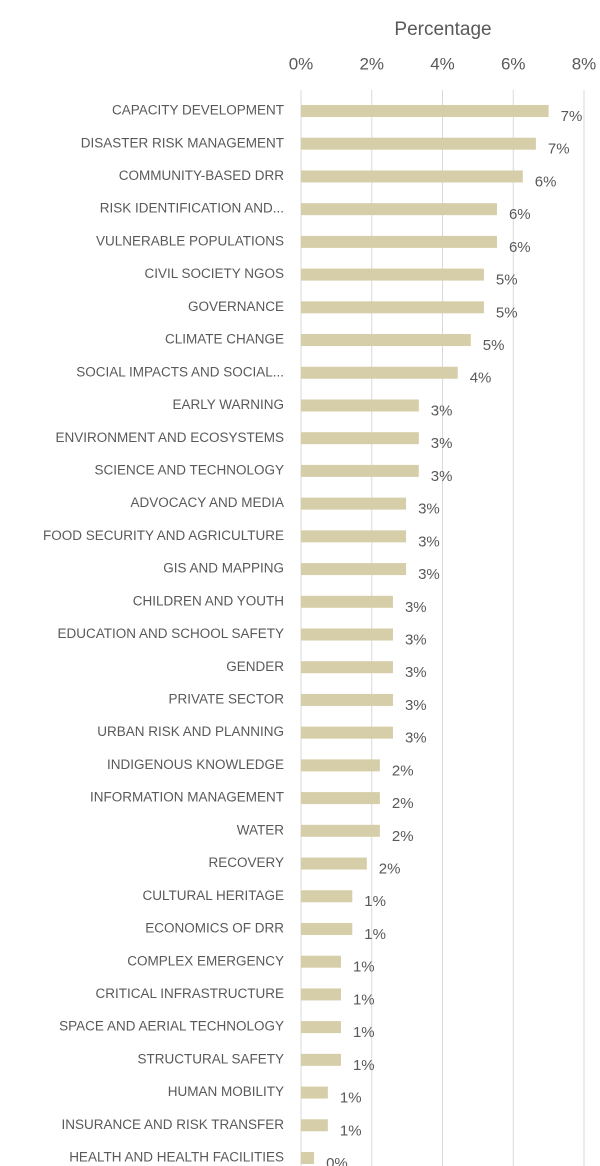  I want to click on y-tick-label: HUMAN MOBILITY, so click(226, 1091).